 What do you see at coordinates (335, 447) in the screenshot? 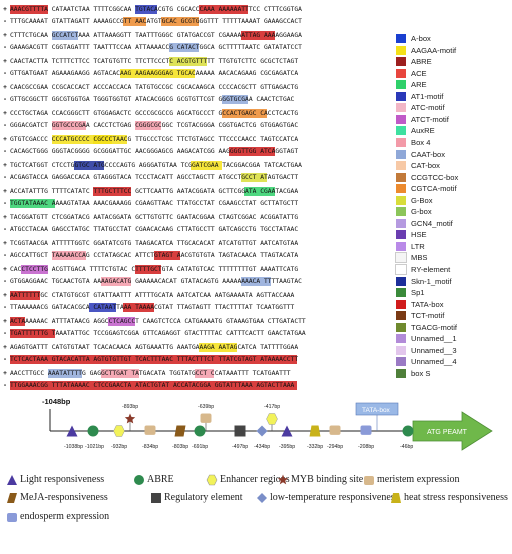
I see `position-label: -294bp` at bounding box center [335, 447].